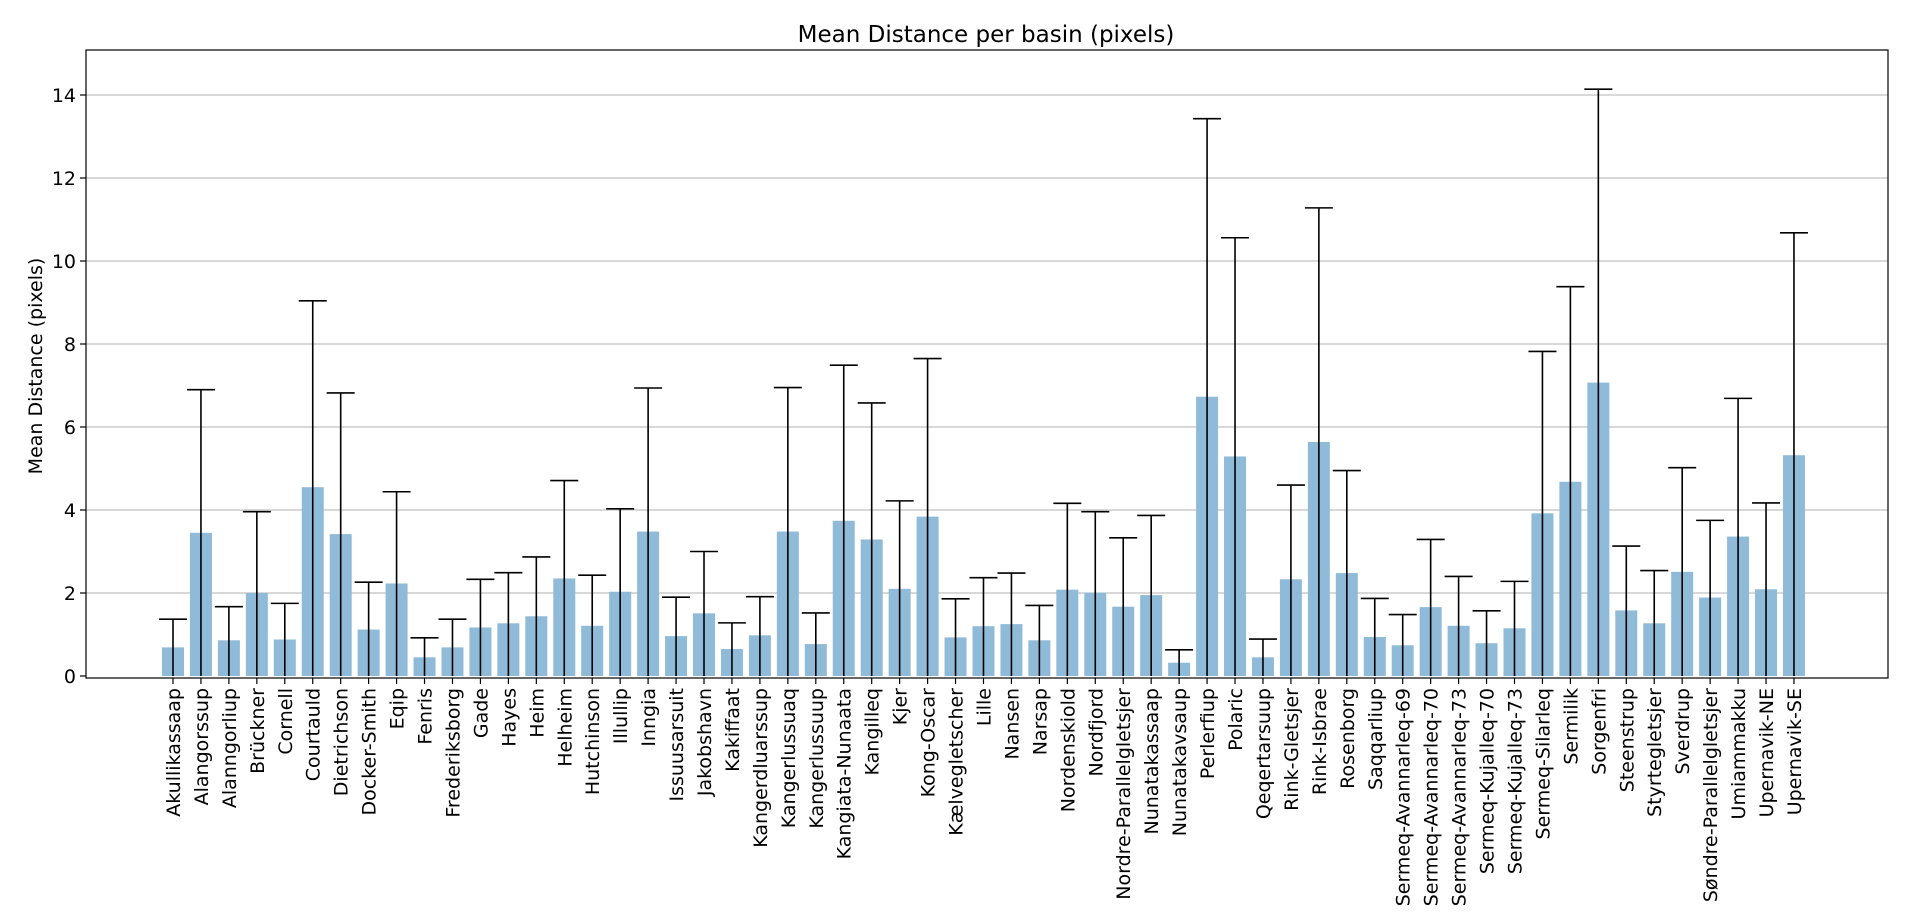 The width and height of the screenshot is (1913, 918). Describe the element at coordinates (509, 717) in the screenshot. I see `x-tick-label: Hayes` at that location.